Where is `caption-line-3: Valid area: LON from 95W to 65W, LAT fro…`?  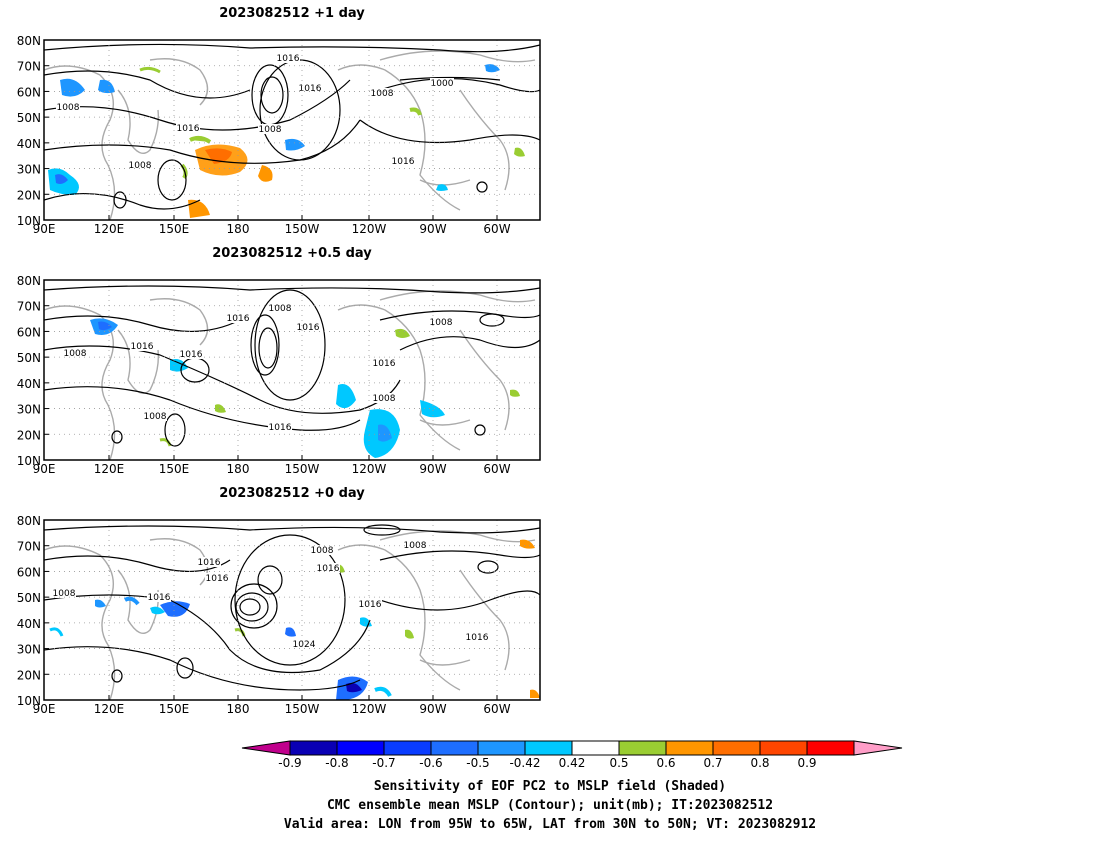
caption-line-3: Valid area: LON from 95W to 65W, LAT fro… is located at coordinates (550, 824).